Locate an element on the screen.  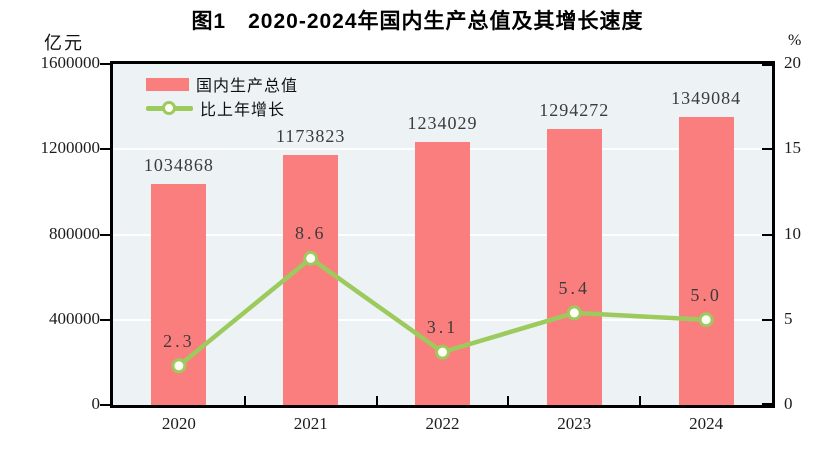
chart-title: 图1 2020-2024年国内生产总值及其增长速度 is located at coordinates (417, 21).